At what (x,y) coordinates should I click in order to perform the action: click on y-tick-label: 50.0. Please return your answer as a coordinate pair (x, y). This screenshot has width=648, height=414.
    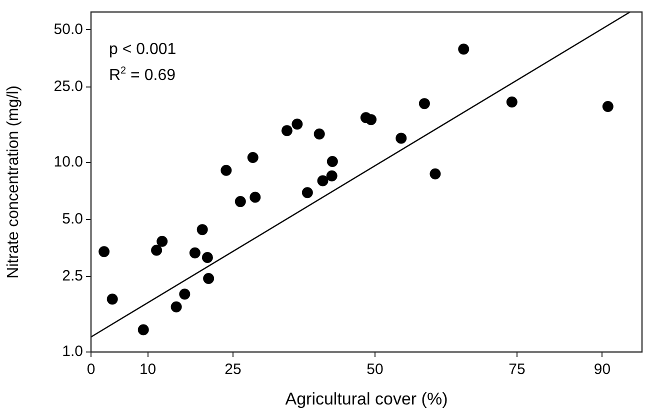
    Looking at the image, I should click on (68, 29).